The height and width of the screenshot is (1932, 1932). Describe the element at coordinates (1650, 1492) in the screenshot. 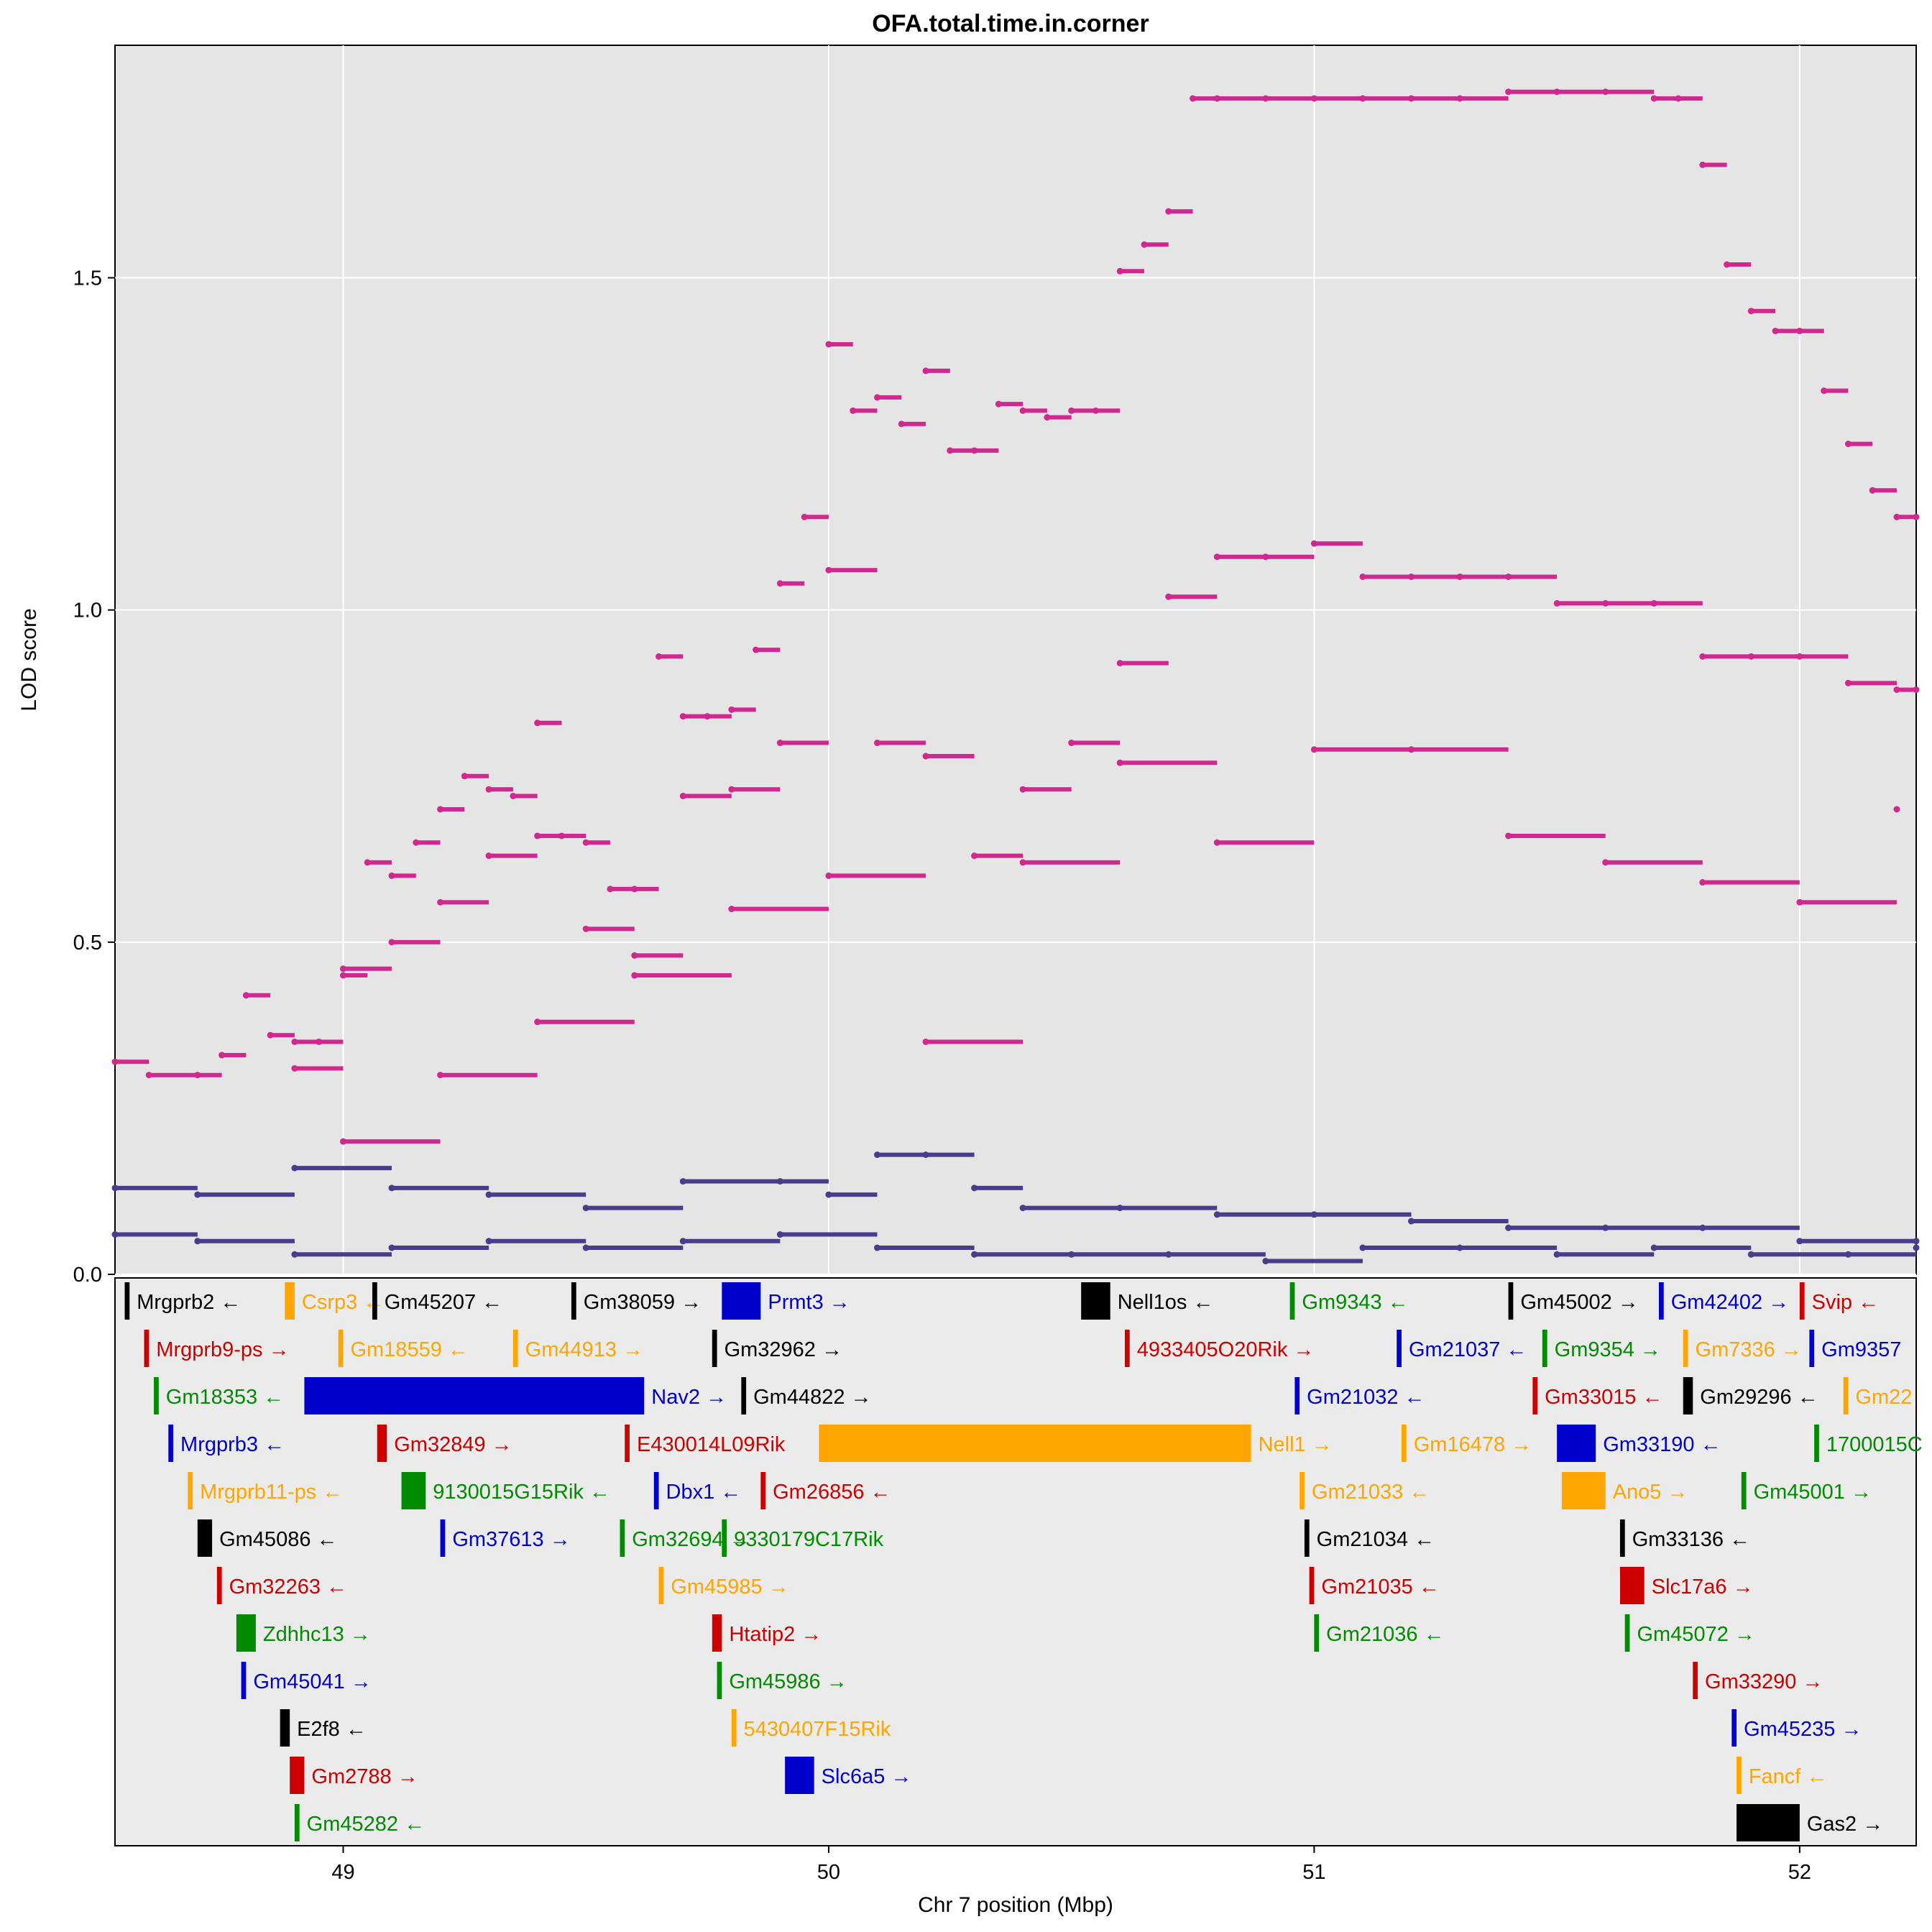

I see `gene-label-38: Ano5 →` at that location.